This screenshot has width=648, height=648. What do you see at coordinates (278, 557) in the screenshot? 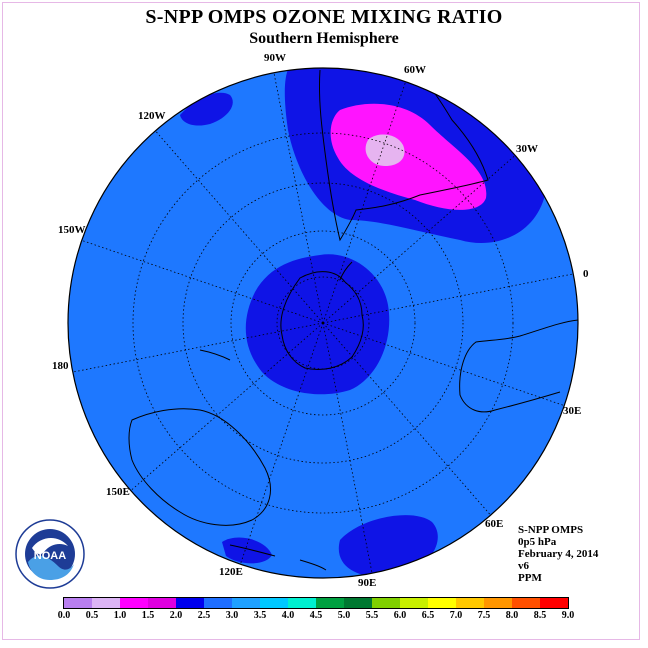
I see `indonesia-islands` at bounding box center [278, 557].